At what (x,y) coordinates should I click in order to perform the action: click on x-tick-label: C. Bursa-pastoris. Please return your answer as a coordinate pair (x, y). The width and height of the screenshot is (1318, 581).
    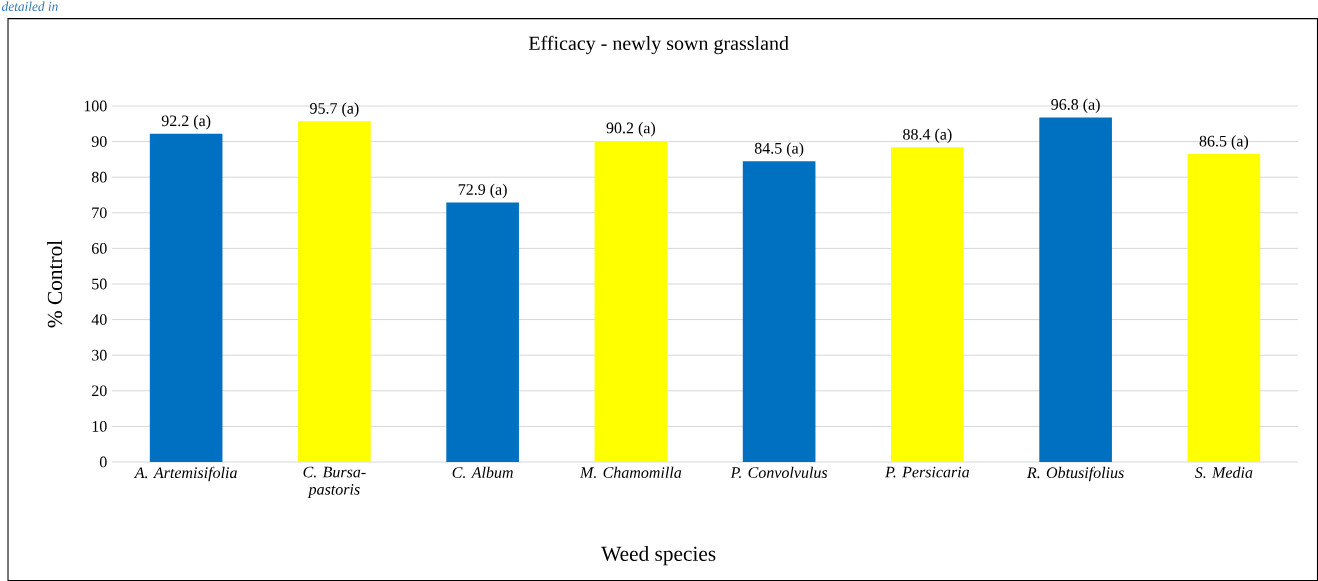
    Looking at the image, I should click on (334, 482).